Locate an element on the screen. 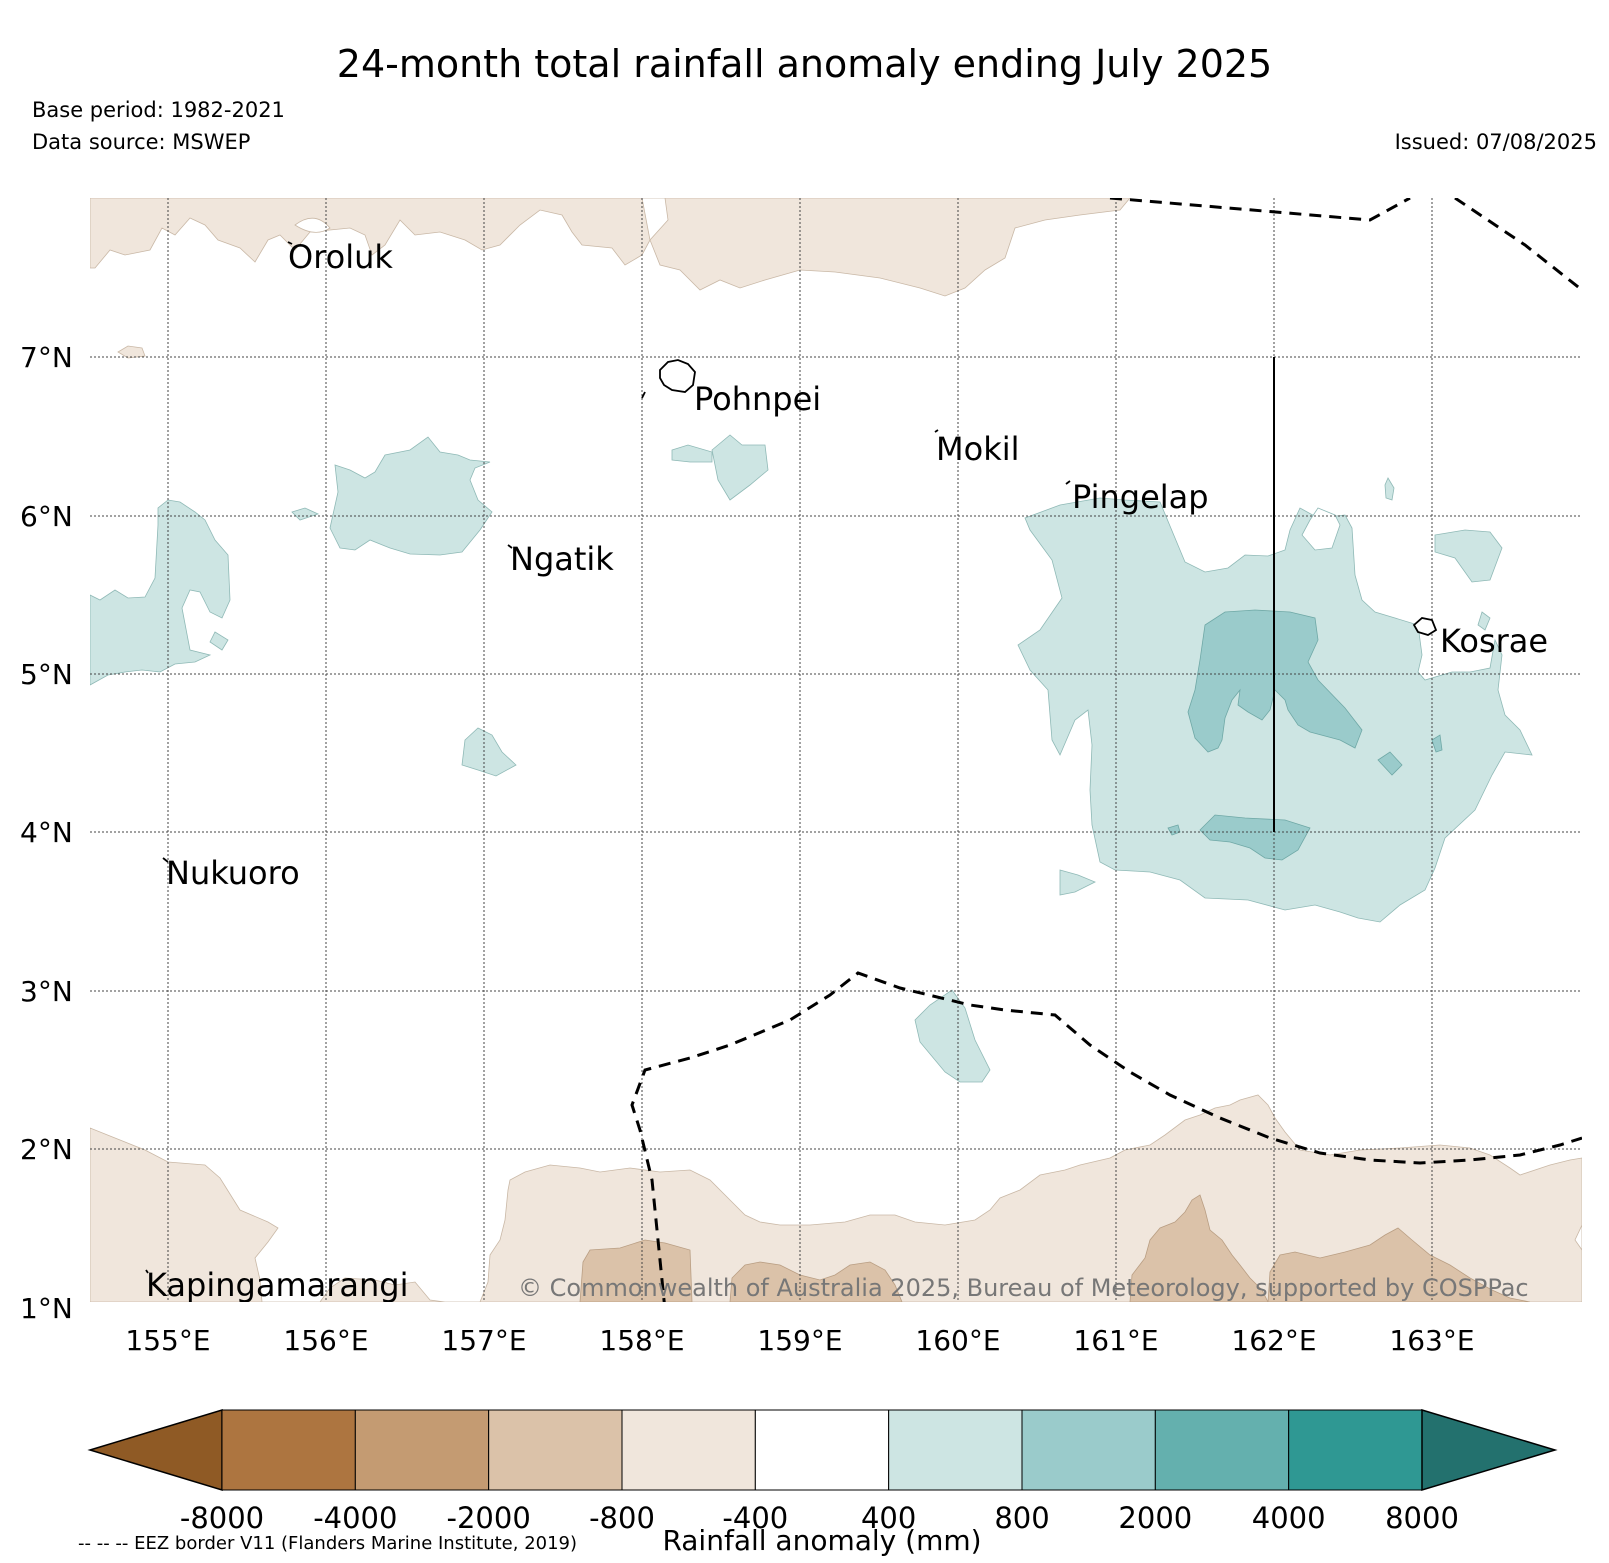  island-label-pohnpei: Pohnpei is located at coordinates (757, 399).